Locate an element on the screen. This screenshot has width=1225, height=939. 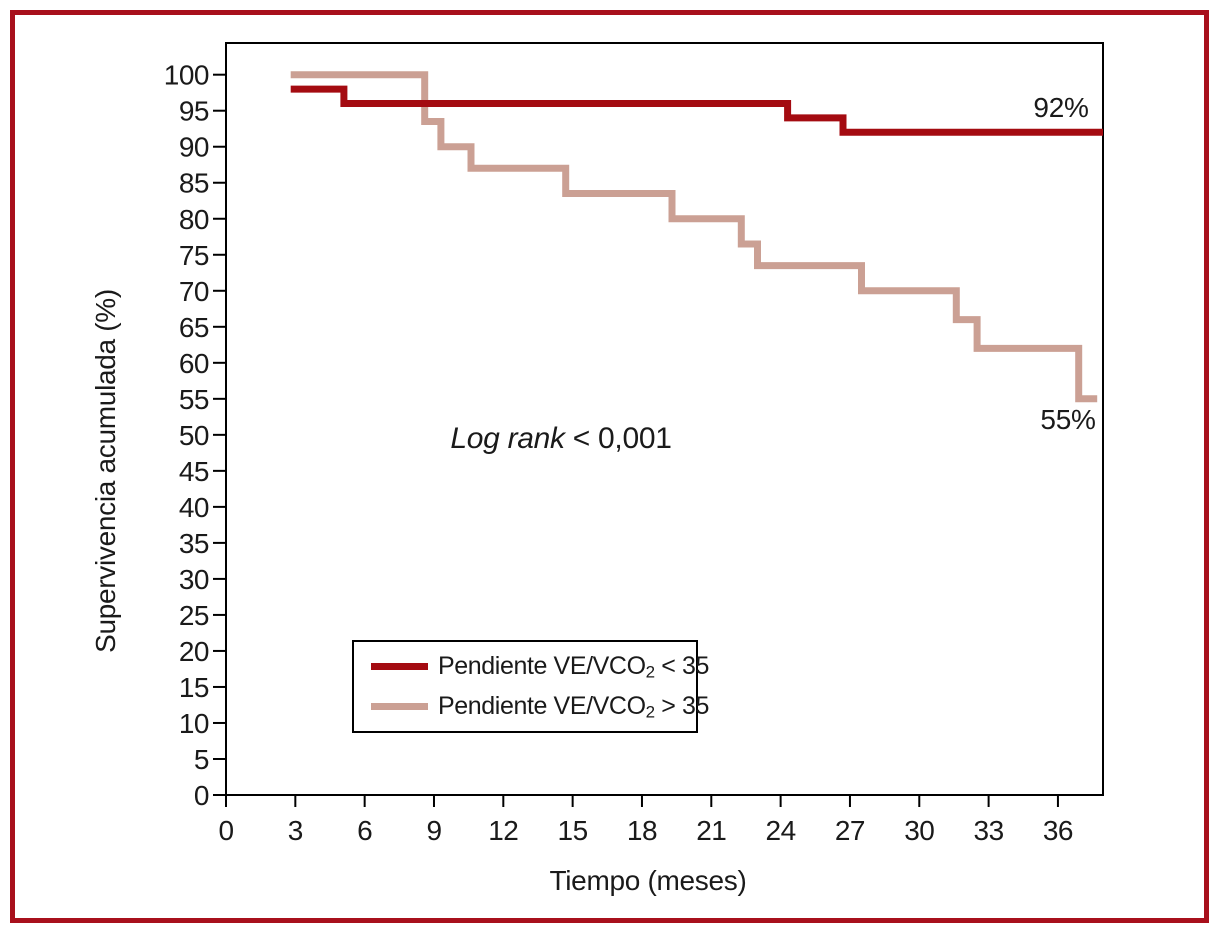
x-tick-label: 27 is located at coordinates (850, 830).